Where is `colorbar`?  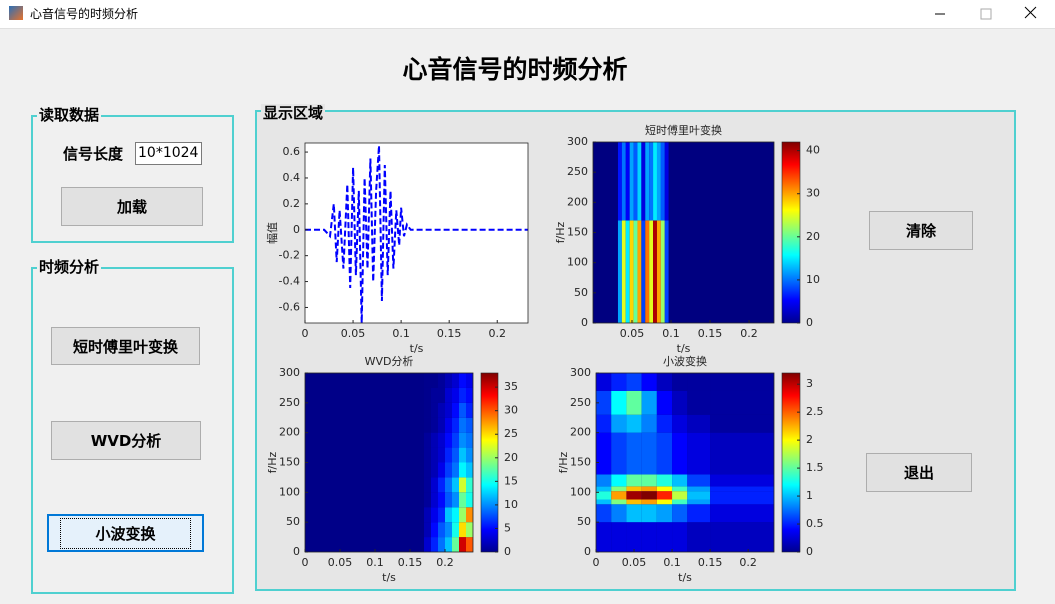
colorbar is located at coordinates (791, 462).